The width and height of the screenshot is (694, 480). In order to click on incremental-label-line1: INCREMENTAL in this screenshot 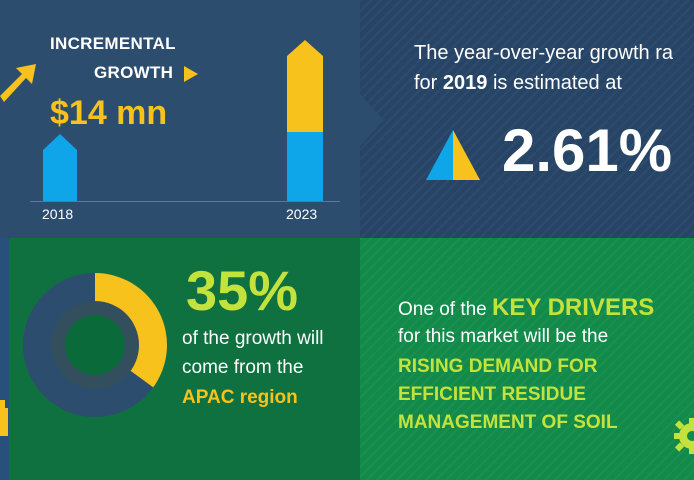, I will do `click(113, 43)`.